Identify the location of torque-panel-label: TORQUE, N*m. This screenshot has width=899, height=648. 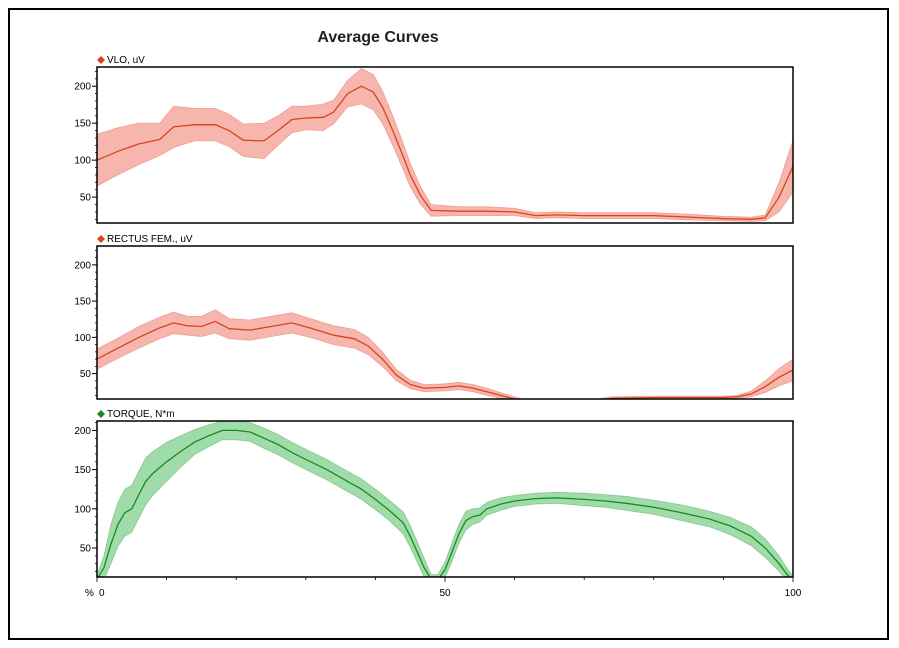
(141, 414).